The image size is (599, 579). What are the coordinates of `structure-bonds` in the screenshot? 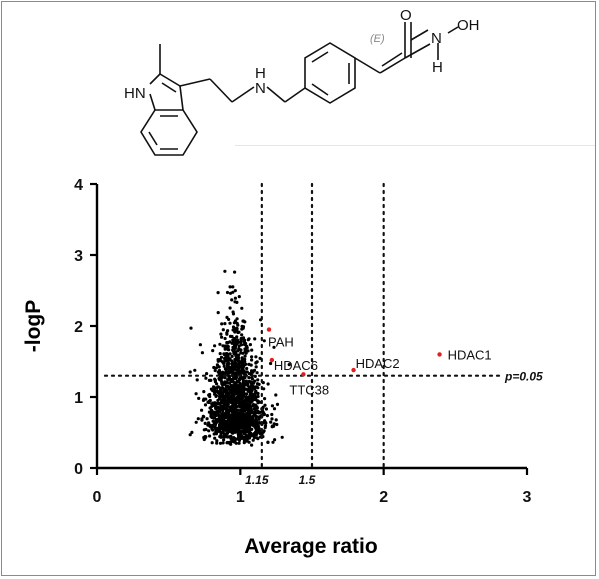 It's located at (299, 89).